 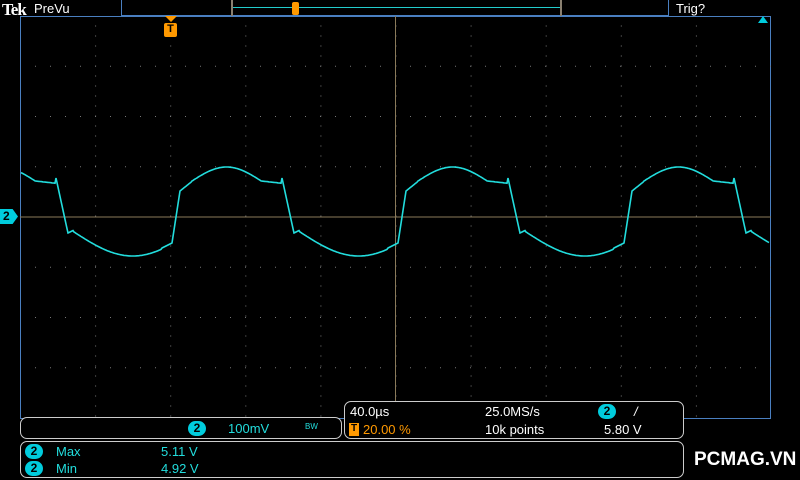 I want to click on measurement-row: 2 Max 5.11 V, so click(x=175, y=451).